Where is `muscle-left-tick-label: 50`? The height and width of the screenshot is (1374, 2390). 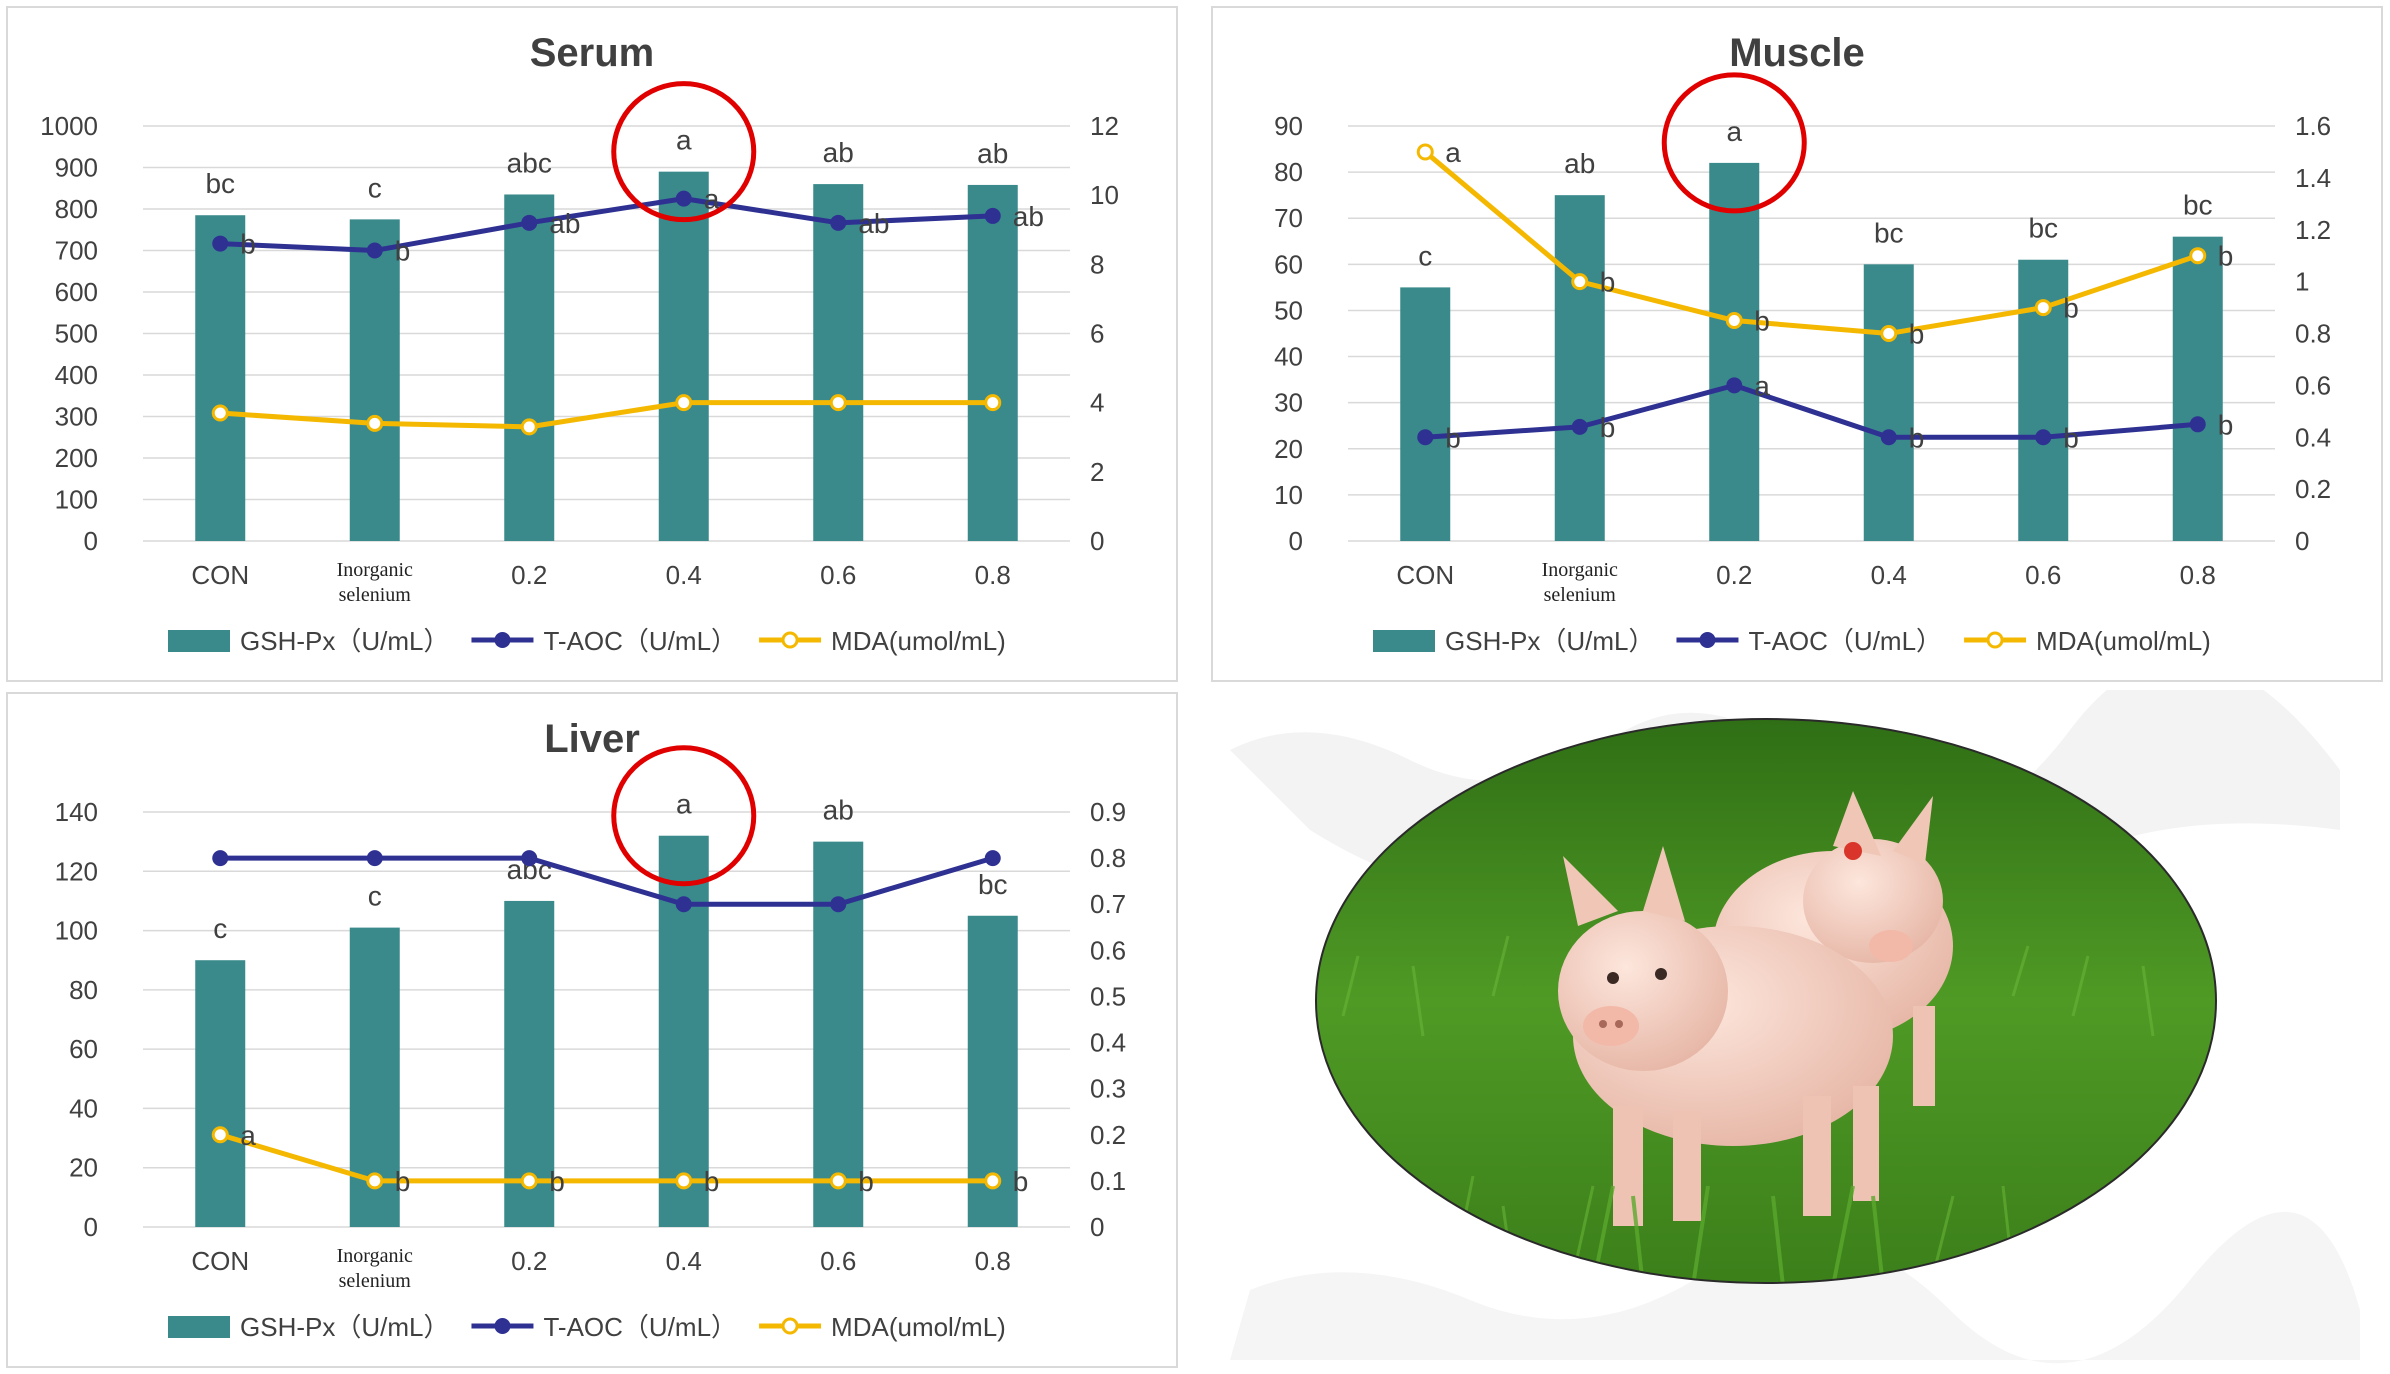
muscle-left-tick-label: 50 is located at coordinates (1288, 310).